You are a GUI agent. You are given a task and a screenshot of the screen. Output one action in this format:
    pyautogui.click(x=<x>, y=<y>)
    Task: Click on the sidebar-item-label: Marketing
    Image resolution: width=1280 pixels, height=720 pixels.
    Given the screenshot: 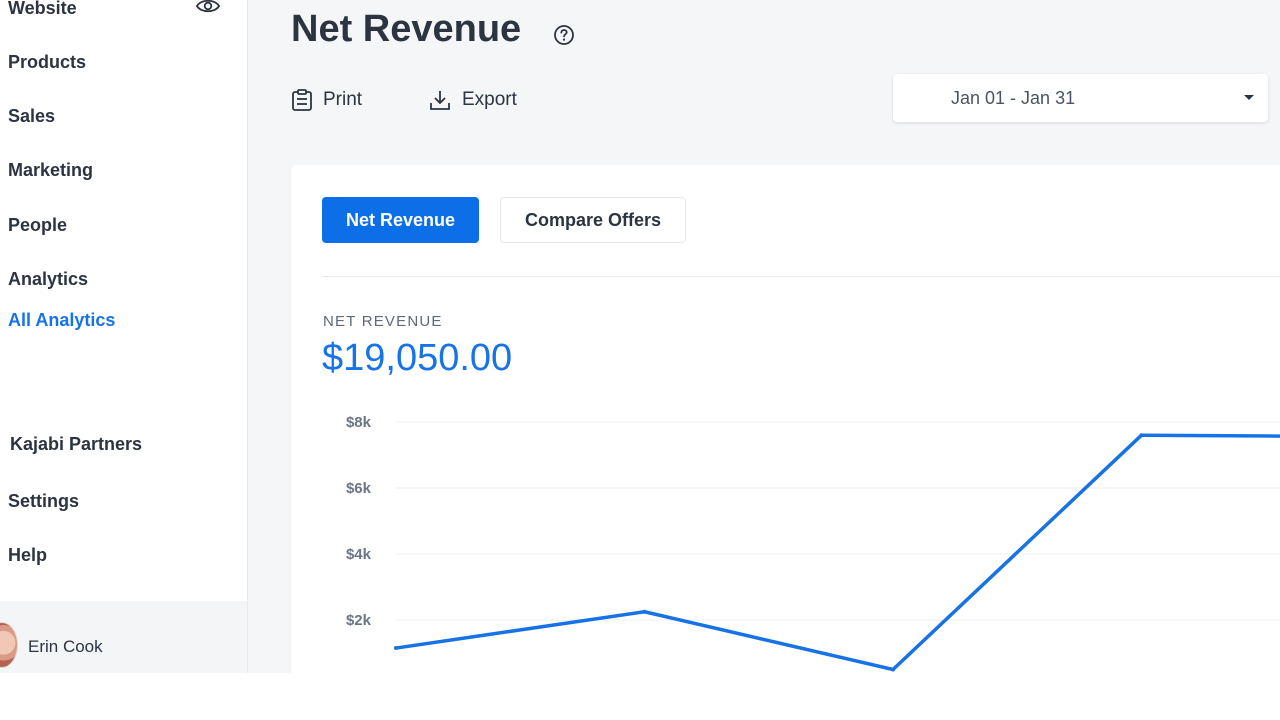 What is the action you would take?
    pyautogui.click(x=51, y=170)
    